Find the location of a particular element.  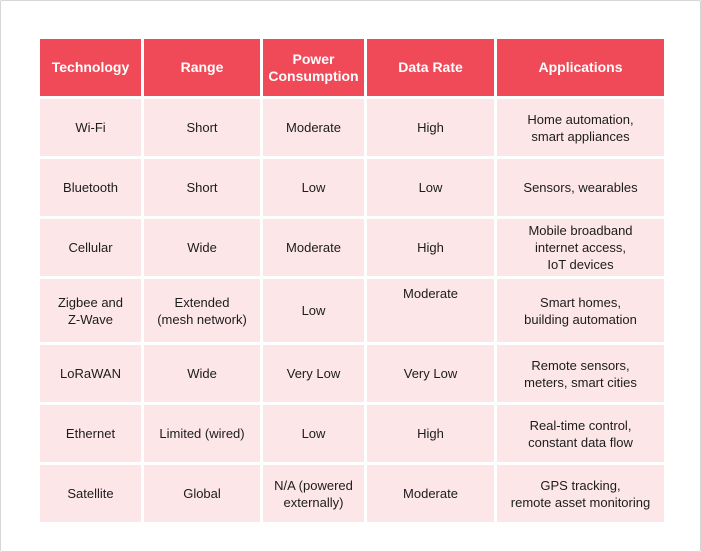

cell-range: Extended (mesh network) is located at coordinates (202, 310).